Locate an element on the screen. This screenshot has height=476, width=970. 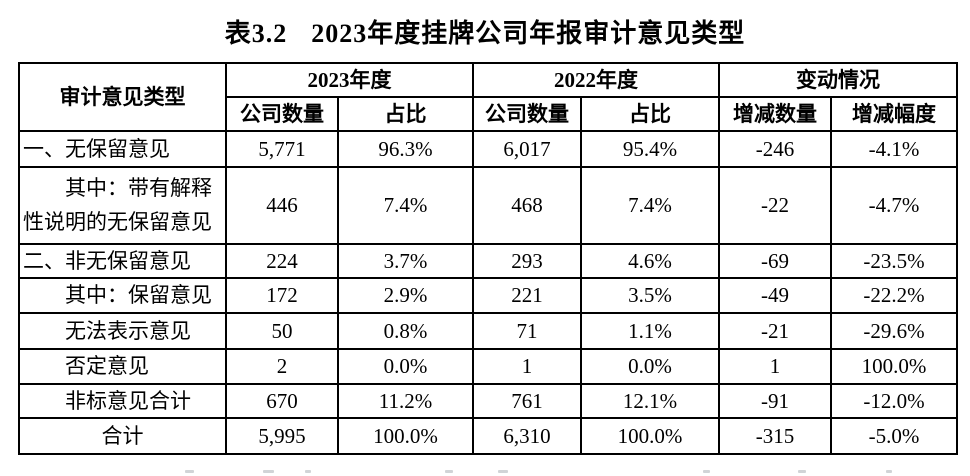
cell-count-2022: 71 is located at coordinates (527, 331).